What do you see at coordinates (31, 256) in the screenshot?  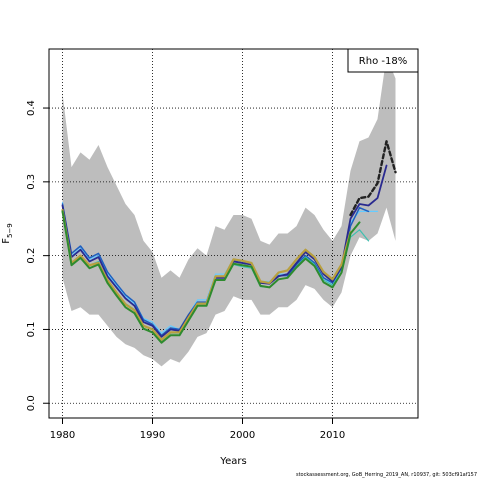 I see `y-tick-label-2: 0.2` at bounding box center [31, 256].